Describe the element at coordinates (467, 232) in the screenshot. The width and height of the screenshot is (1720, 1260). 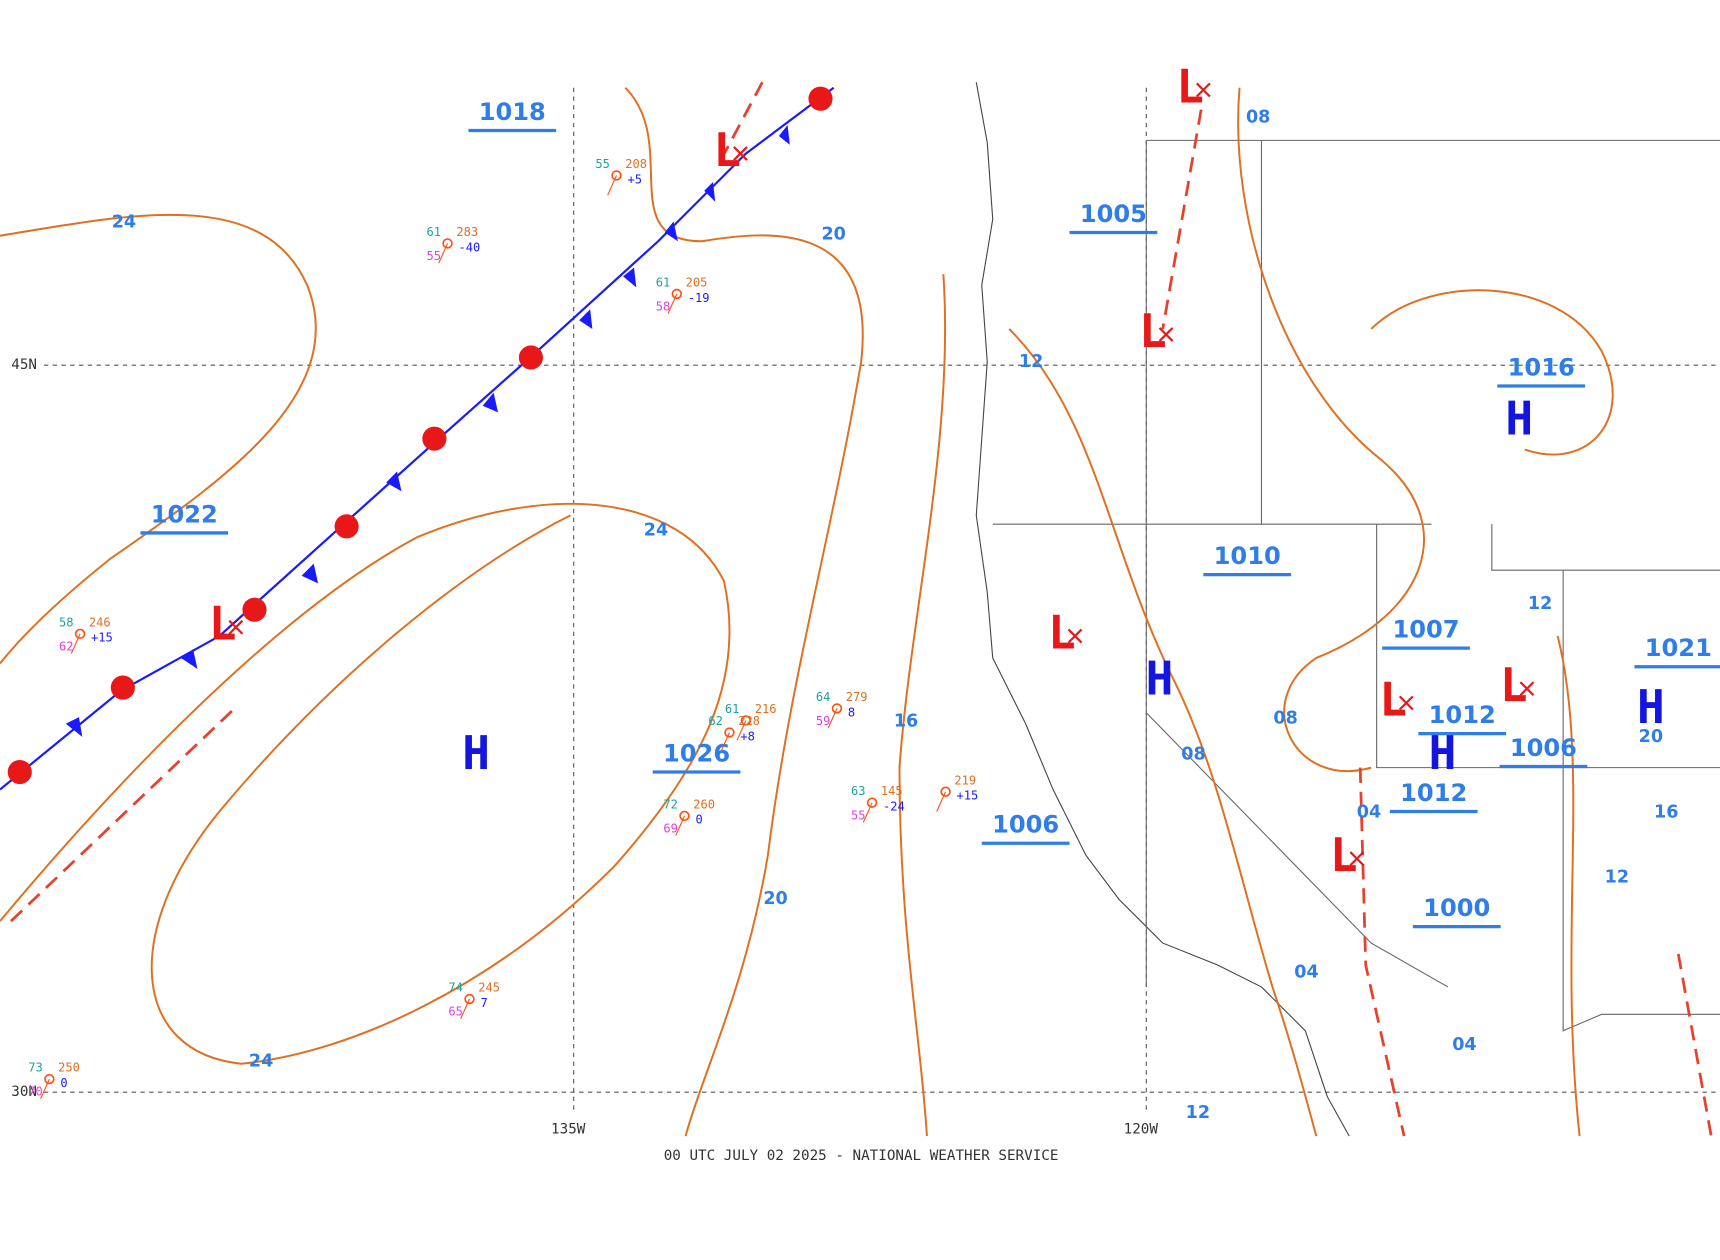
I see `station-pressure: 283` at that location.